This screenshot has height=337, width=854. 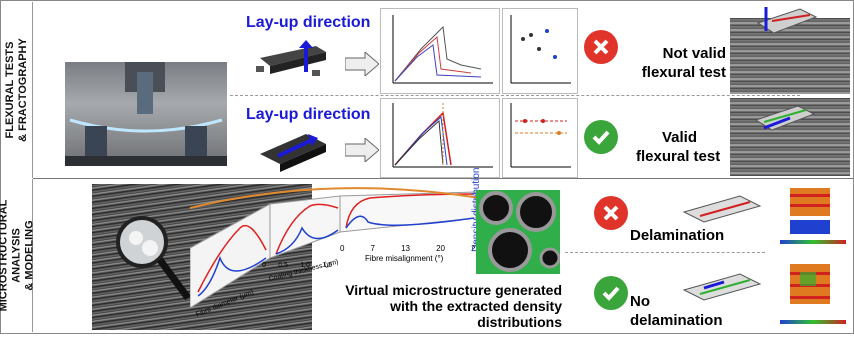 I want to click on density-distribution-panels, so click(x=333, y=254).